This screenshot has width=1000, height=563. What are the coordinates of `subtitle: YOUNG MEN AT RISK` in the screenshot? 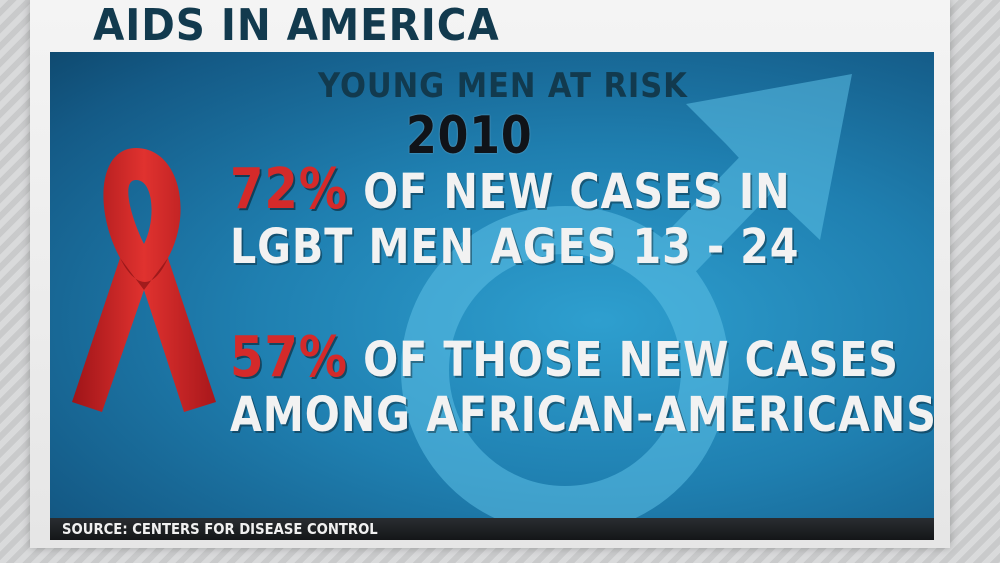 It's located at (503, 86).